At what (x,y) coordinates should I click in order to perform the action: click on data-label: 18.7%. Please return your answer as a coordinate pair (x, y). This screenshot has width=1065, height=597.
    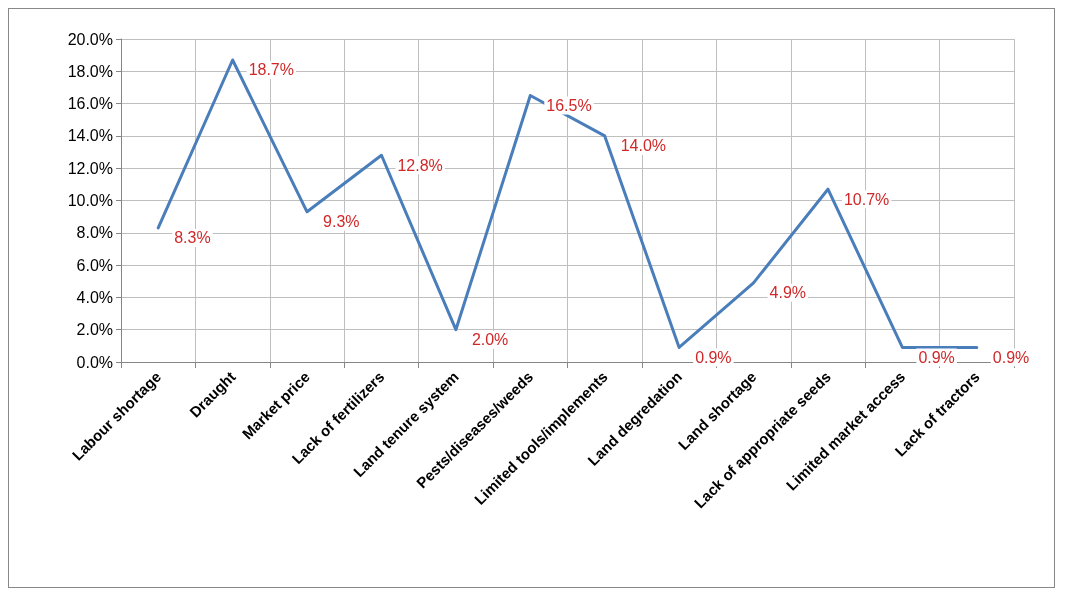
    Looking at the image, I should click on (271, 70).